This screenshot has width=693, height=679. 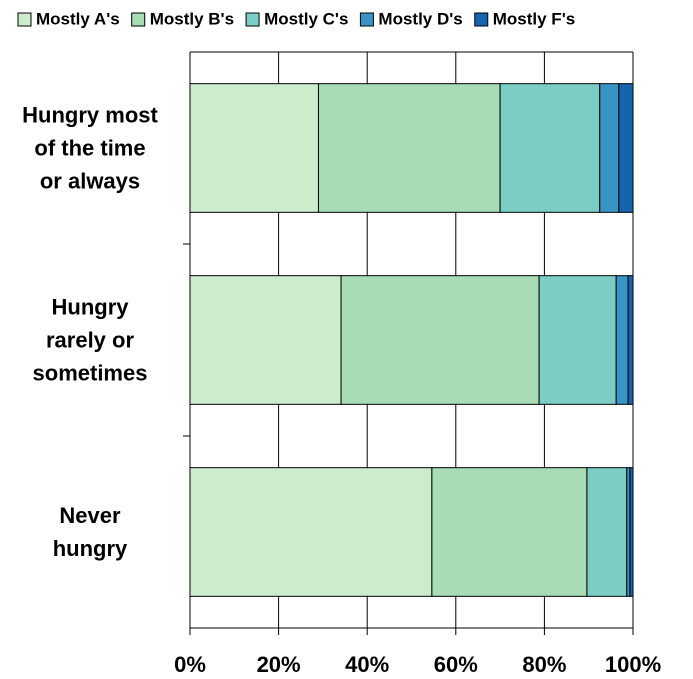 I want to click on x-tick-label: 80%, so click(x=544, y=664).